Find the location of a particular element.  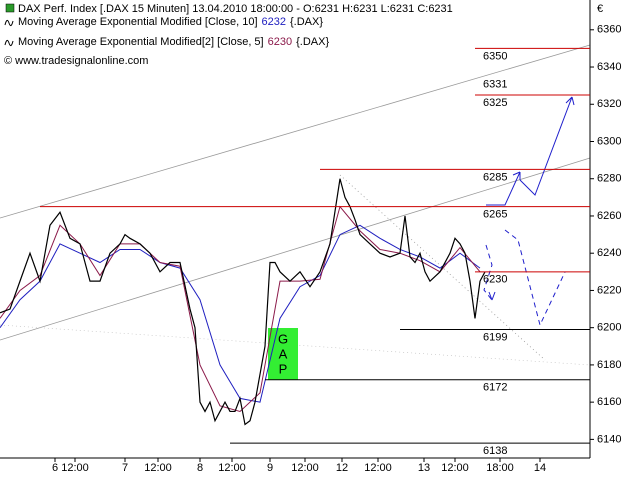

level-label: 6138 is located at coordinates (495, 451).